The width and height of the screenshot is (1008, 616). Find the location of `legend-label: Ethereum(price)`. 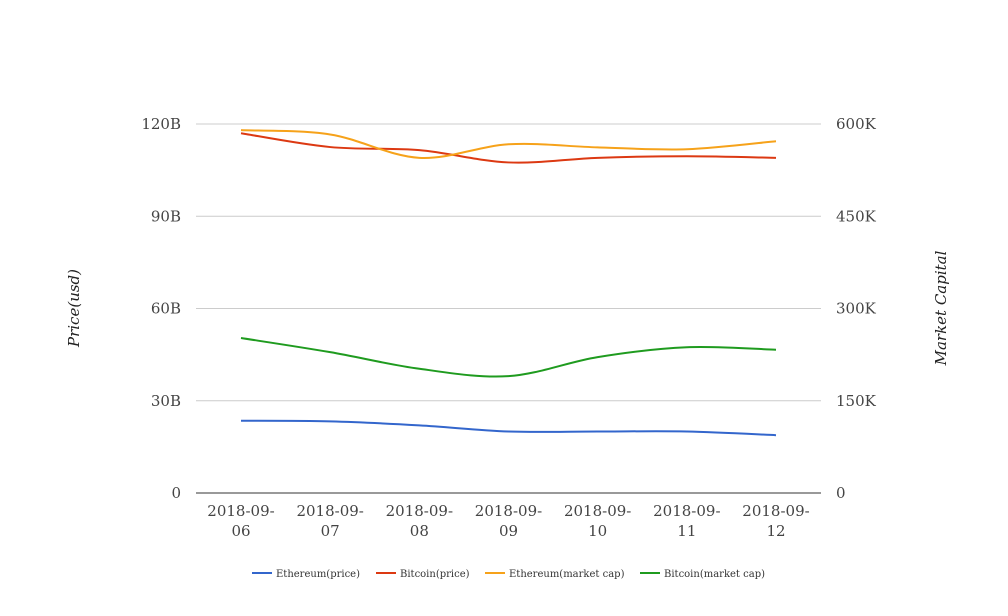

legend-label: Ethereum(price) is located at coordinates (318, 574).